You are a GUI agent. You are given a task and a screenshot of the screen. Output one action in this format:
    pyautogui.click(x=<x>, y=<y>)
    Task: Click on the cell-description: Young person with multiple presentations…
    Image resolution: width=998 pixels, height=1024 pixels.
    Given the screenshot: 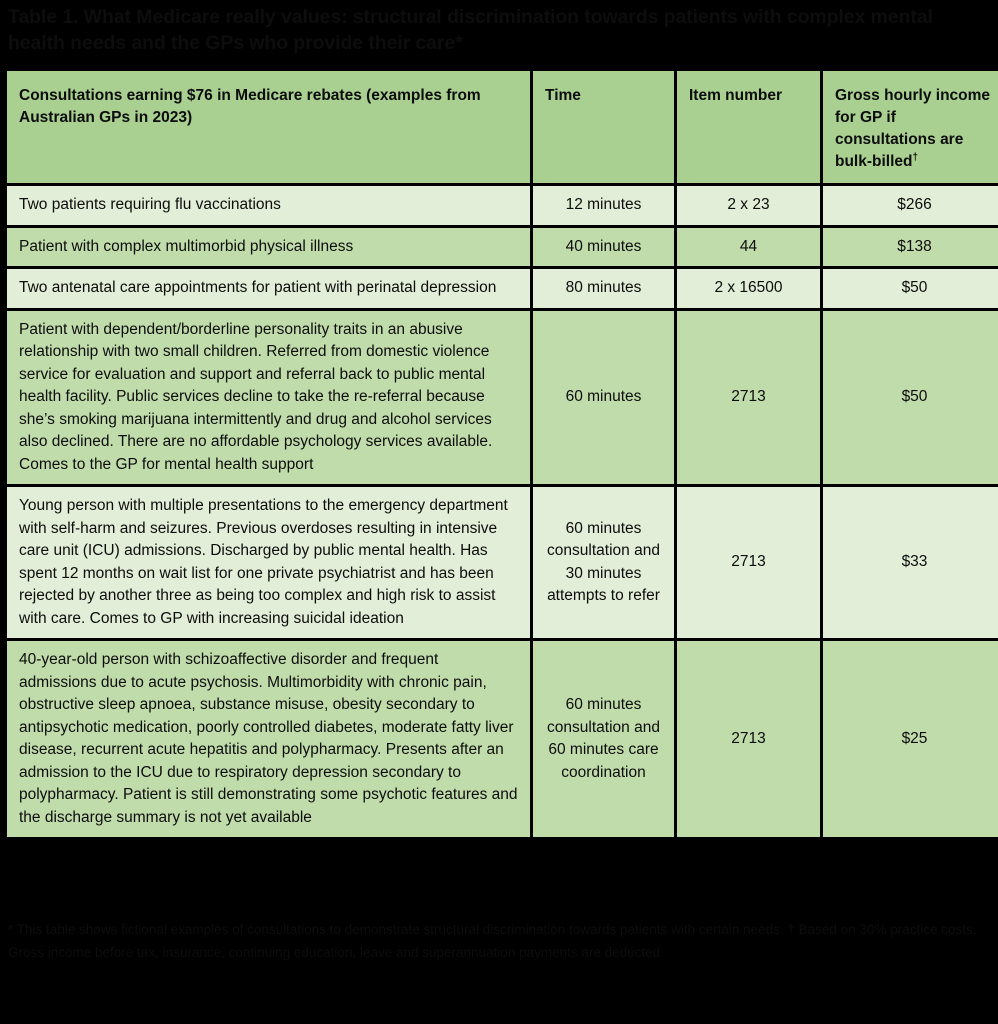 What is the action you would take?
    pyautogui.click(x=268, y=562)
    